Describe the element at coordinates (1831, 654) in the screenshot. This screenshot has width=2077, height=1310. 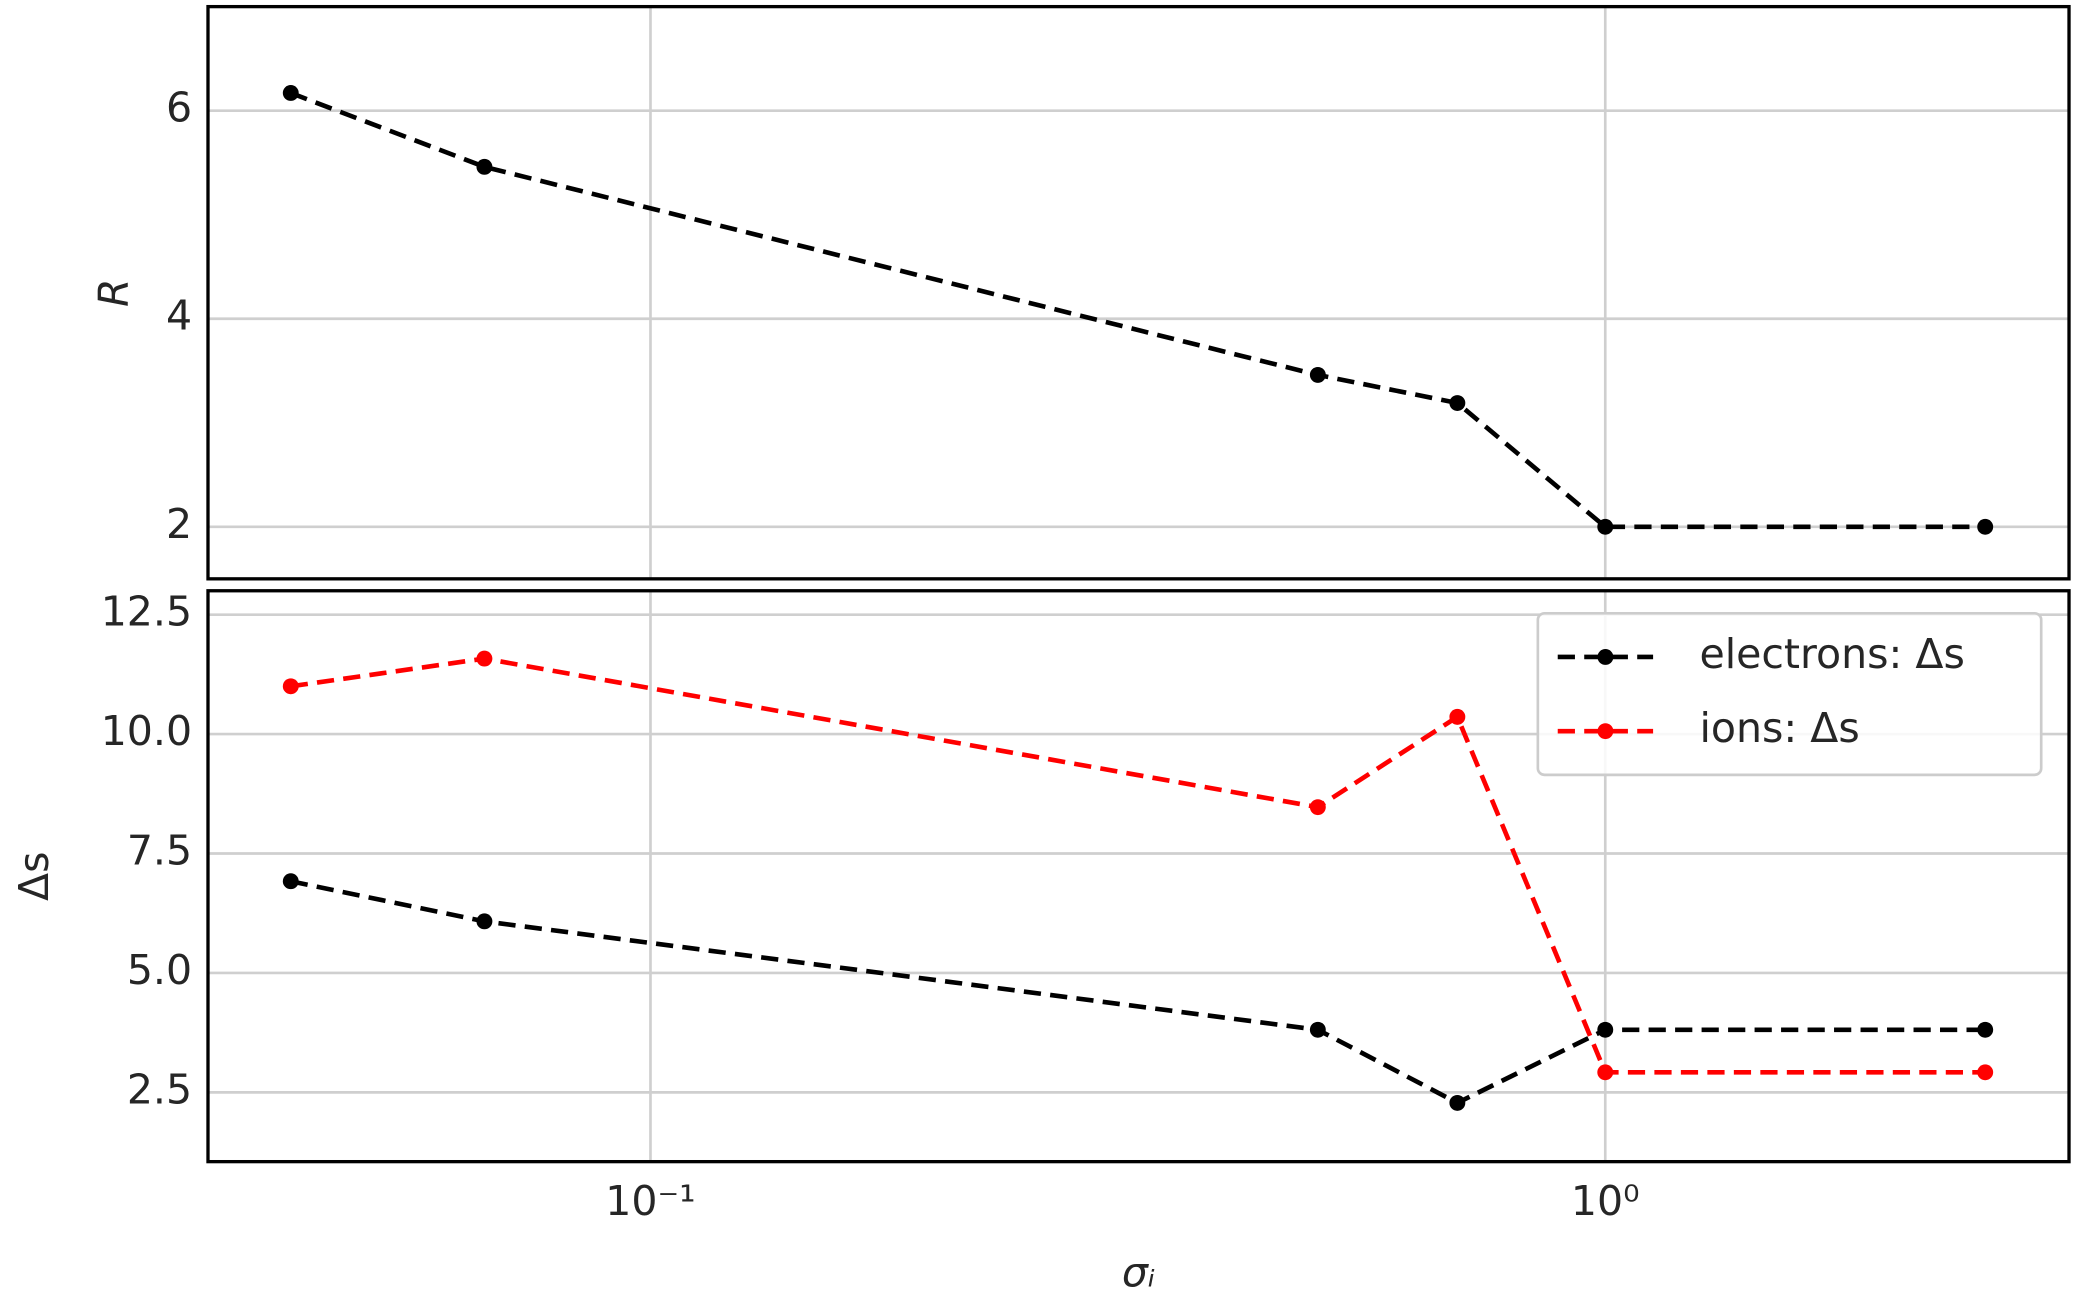
I see `legend-label: electrons: Δs` at that location.